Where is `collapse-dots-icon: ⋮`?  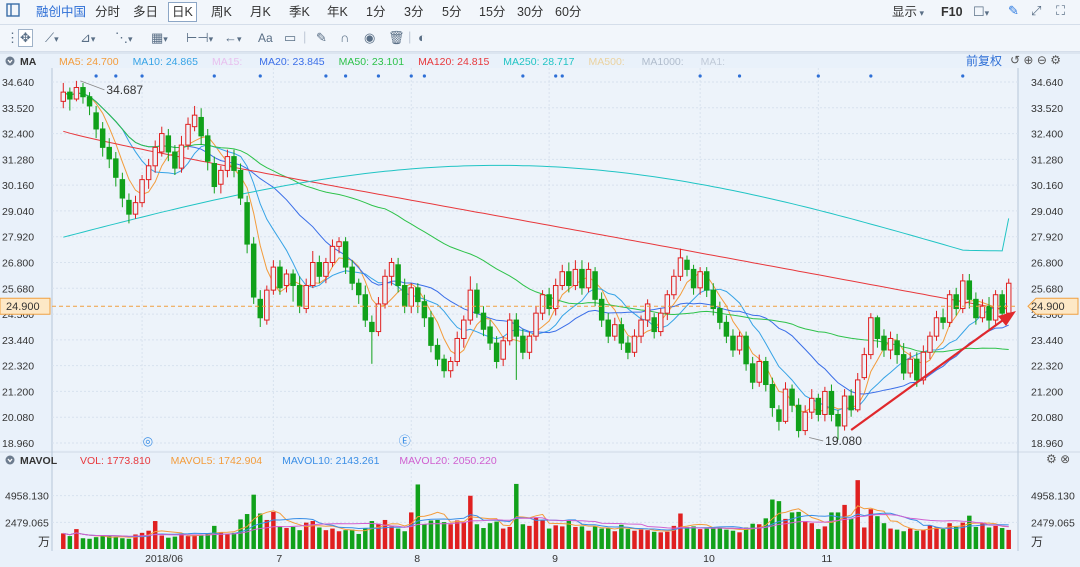
collapse-dots-icon: ⋮ is located at coordinates (12, 37).